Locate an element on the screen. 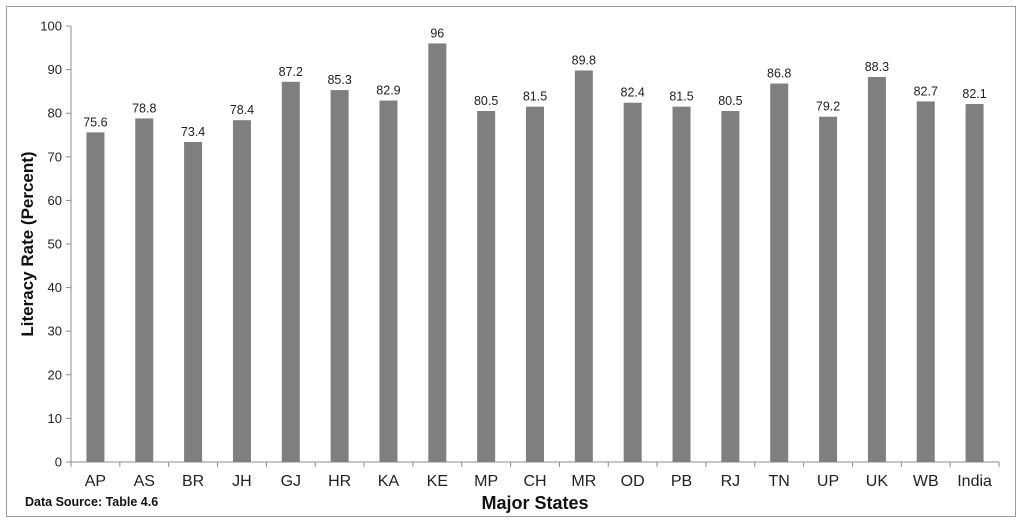 This screenshot has width=1024, height=523. x-tick-label: UP is located at coordinates (828, 481).